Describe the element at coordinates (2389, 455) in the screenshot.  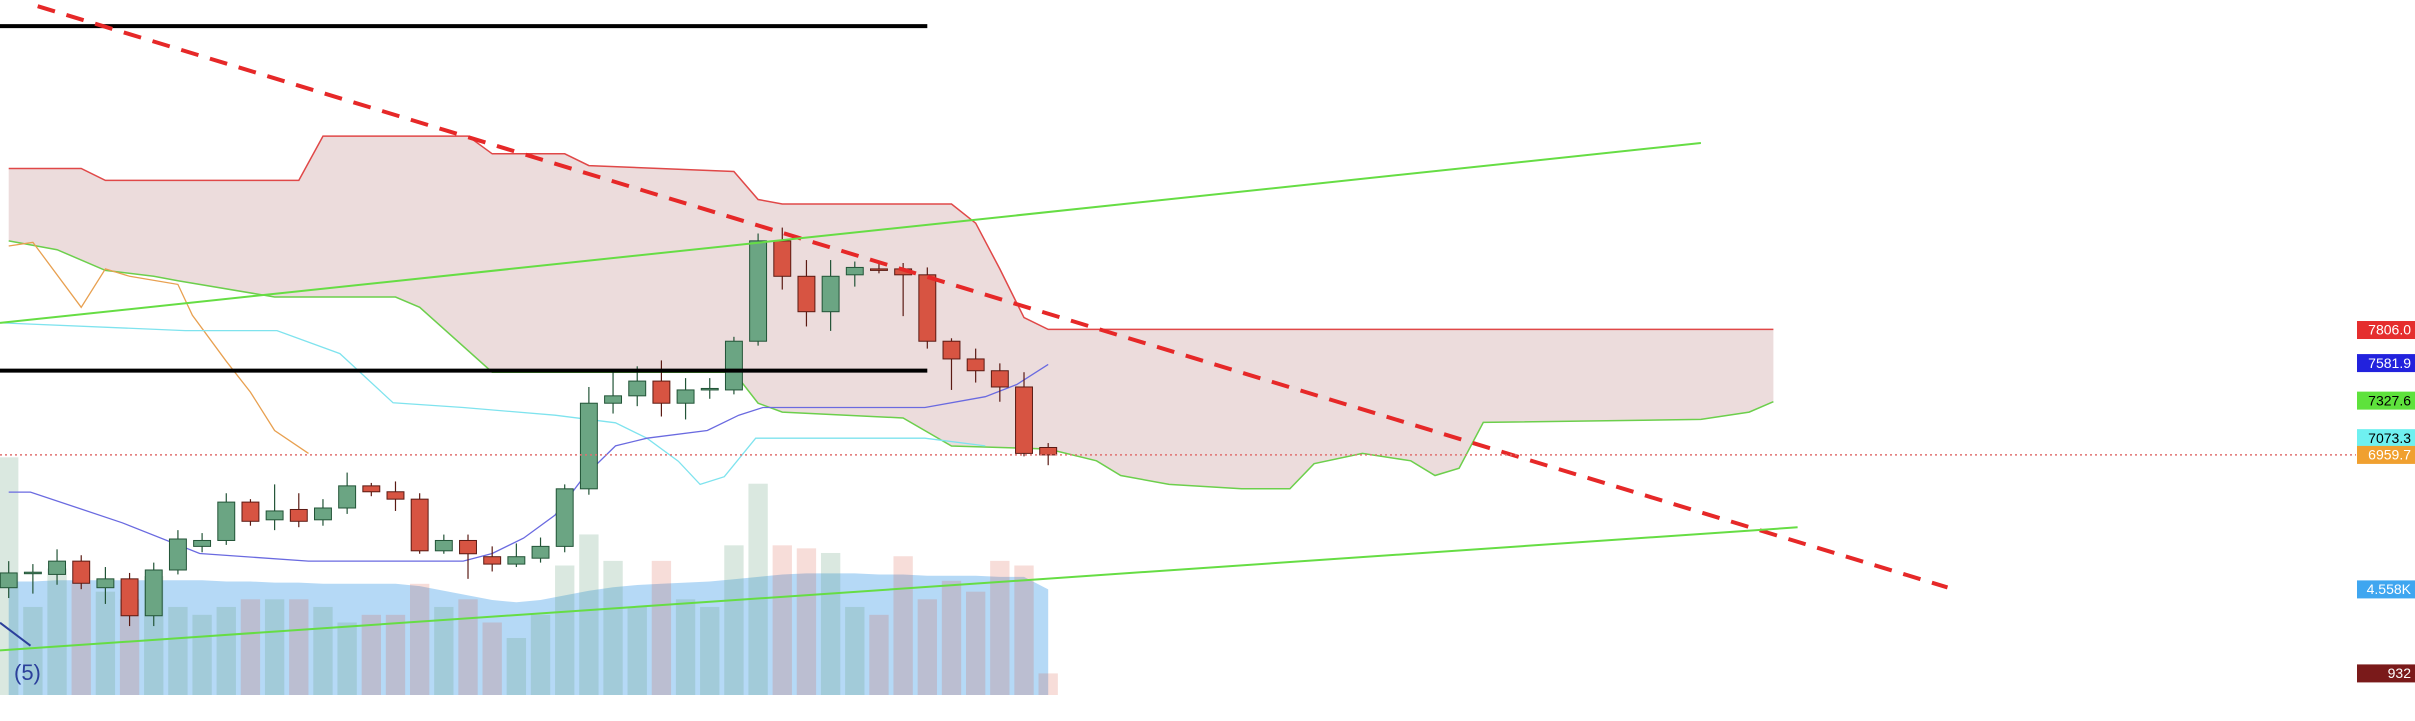
I see `price-label: 6959.7` at that location.